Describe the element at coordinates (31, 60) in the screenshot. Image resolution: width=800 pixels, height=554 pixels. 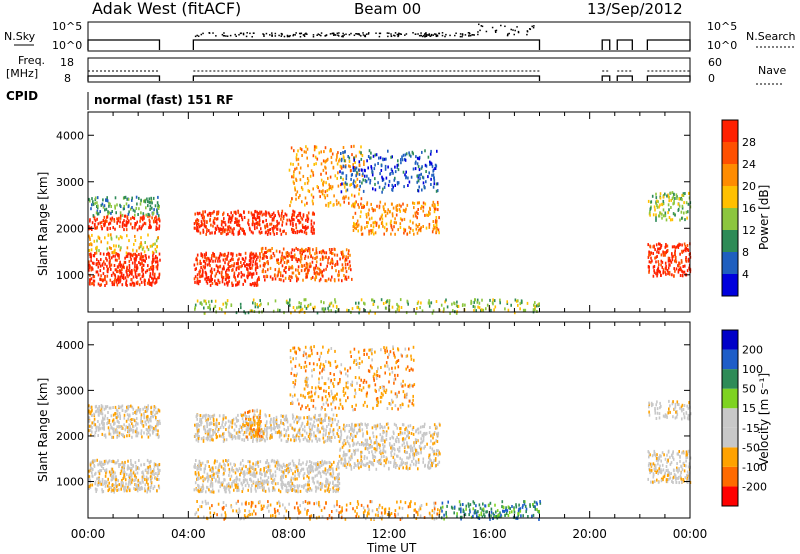
I see `freq-label: Freq.` at that location.